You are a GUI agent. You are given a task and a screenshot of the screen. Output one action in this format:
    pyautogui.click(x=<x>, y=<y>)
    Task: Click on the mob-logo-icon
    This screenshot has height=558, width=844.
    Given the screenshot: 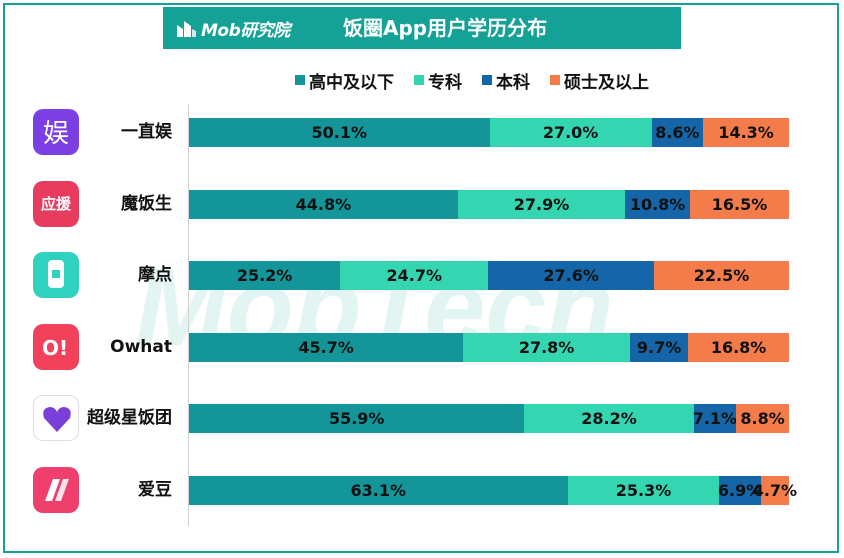 What is the action you would take?
    pyautogui.click(x=186, y=28)
    